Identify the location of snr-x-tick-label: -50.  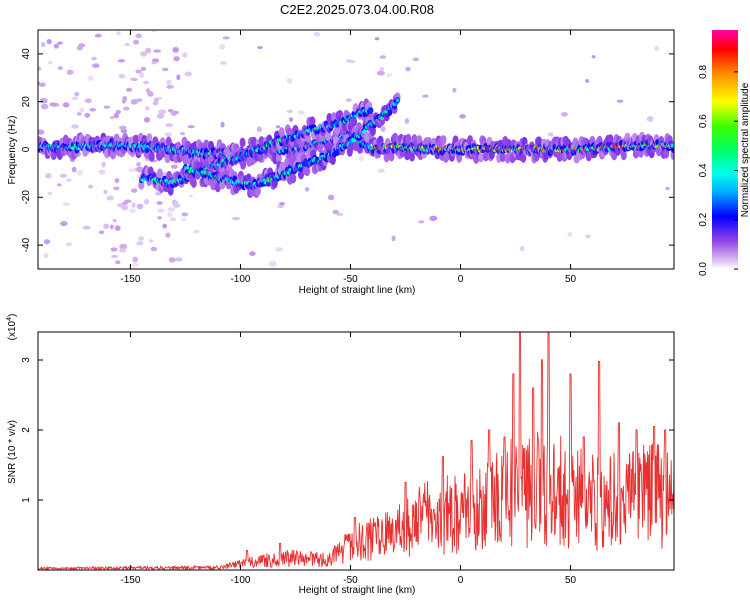
(350, 580).